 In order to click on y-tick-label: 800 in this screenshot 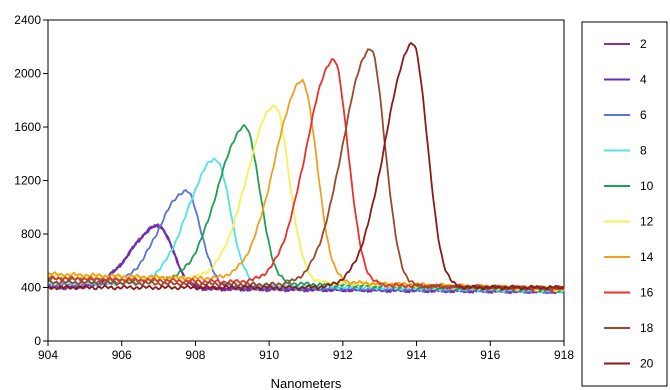, I will do `click(31, 234)`.